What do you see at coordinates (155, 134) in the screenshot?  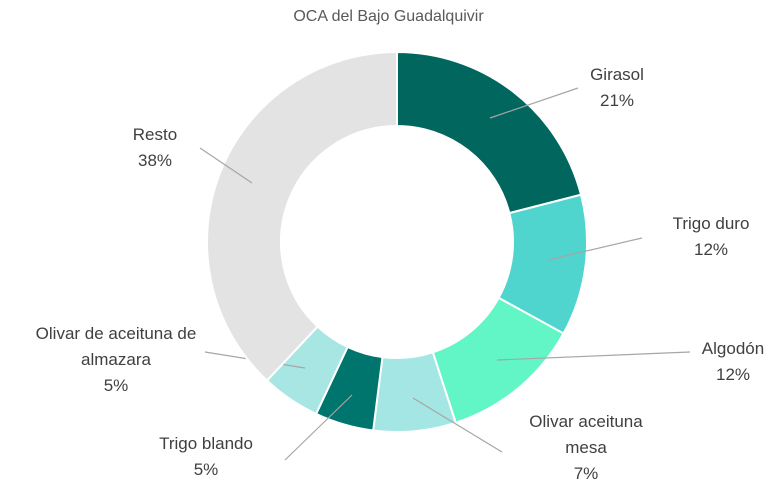 I see `category-label: Resto` at bounding box center [155, 134].